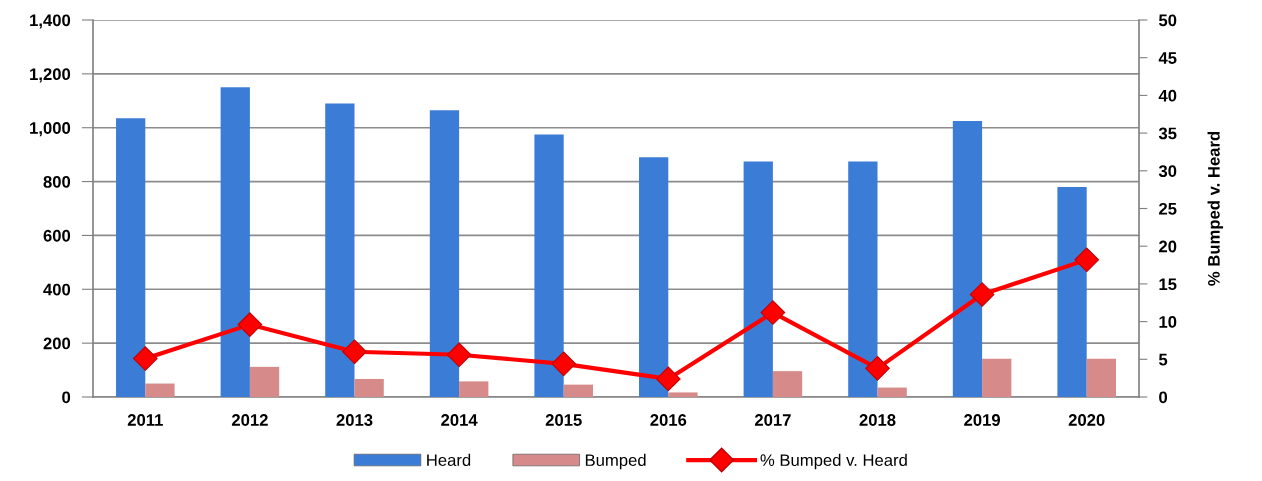 The image size is (1262, 481). What do you see at coordinates (57, 181) in the screenshot?
I see `y-tick-label: 800` at bounding box center [57, 181].